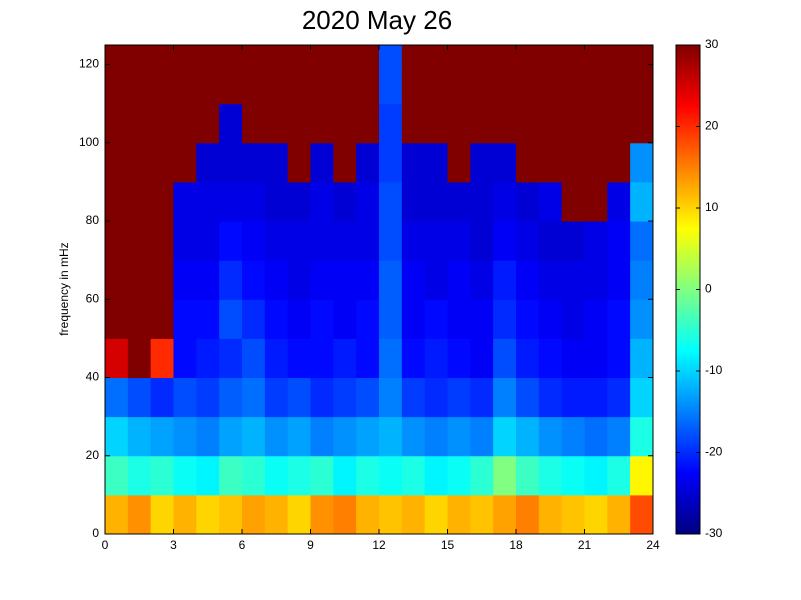  Describe the element at coordinates (714, 452) in the screenshot. I see `colorbar-tick-label: -20` at that location.